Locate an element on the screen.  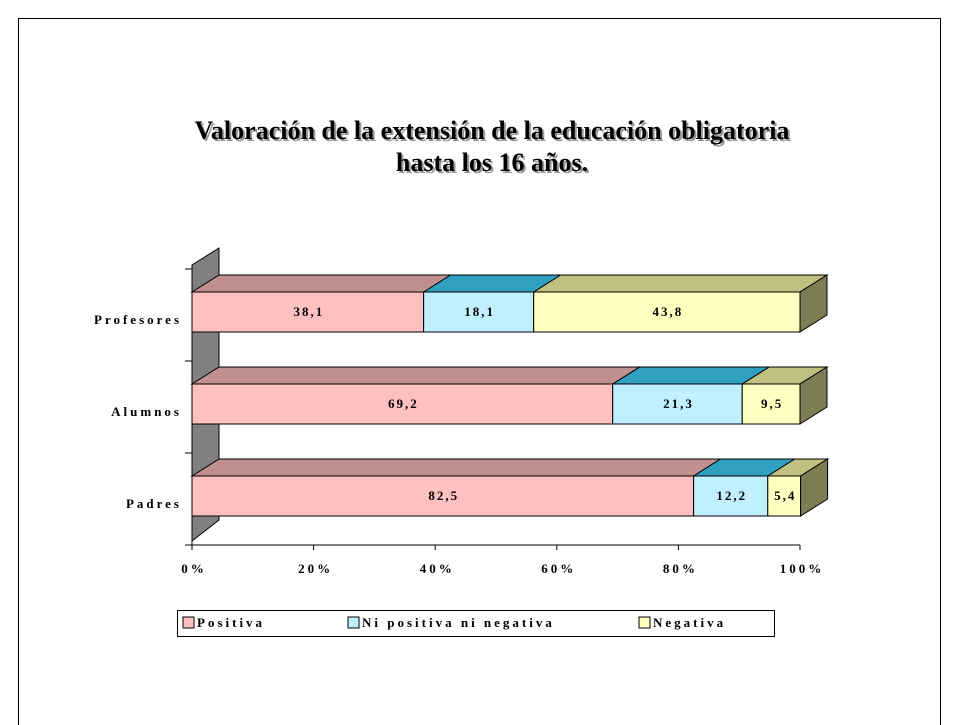
data-label: 82,5 is located at coordinates (443, 495).